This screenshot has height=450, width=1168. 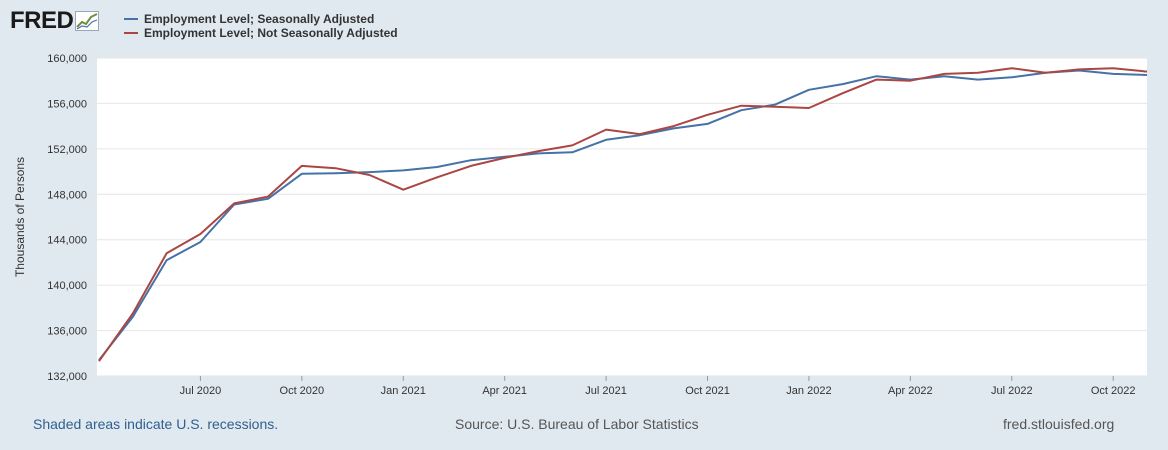 I want to click on x-tick-label: Jul 2021, so click(x=606, y=391).